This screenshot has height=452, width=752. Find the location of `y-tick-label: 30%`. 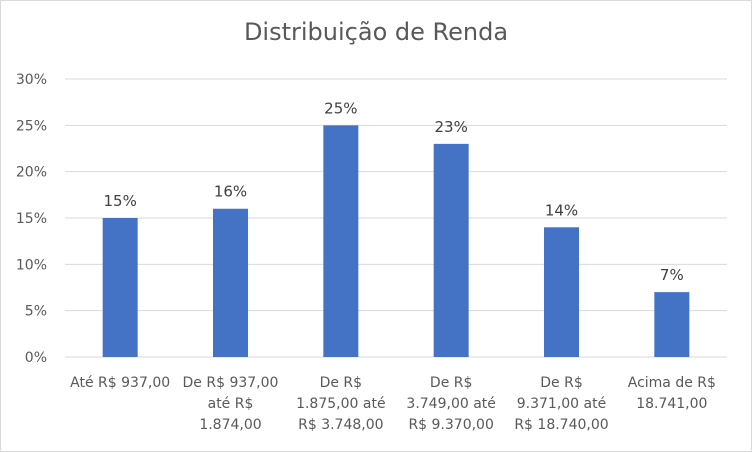

y-tick-label: 30% is located at coordinates (31, 80).